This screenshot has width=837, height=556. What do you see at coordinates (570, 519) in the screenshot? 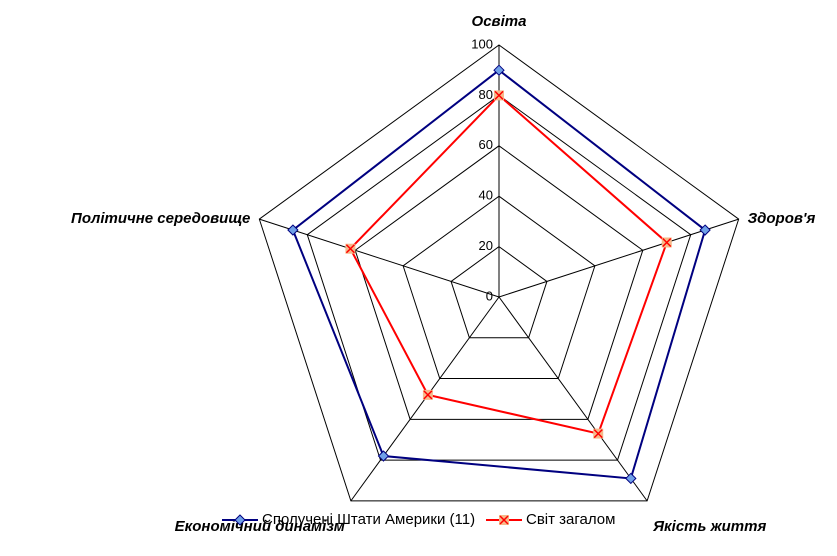
I see `legend-label: Світ загалом` at bounding box center [570, 519].